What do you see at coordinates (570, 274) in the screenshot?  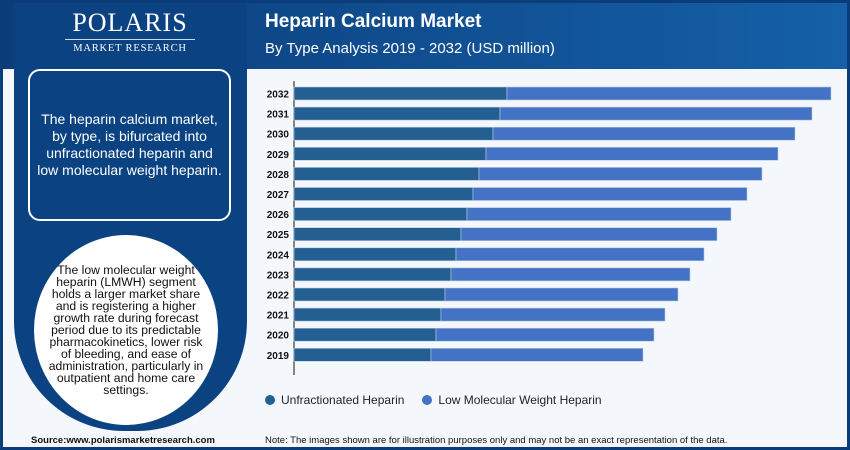 I see `bar-lmwh-2023` at bounding box center [570, 274].